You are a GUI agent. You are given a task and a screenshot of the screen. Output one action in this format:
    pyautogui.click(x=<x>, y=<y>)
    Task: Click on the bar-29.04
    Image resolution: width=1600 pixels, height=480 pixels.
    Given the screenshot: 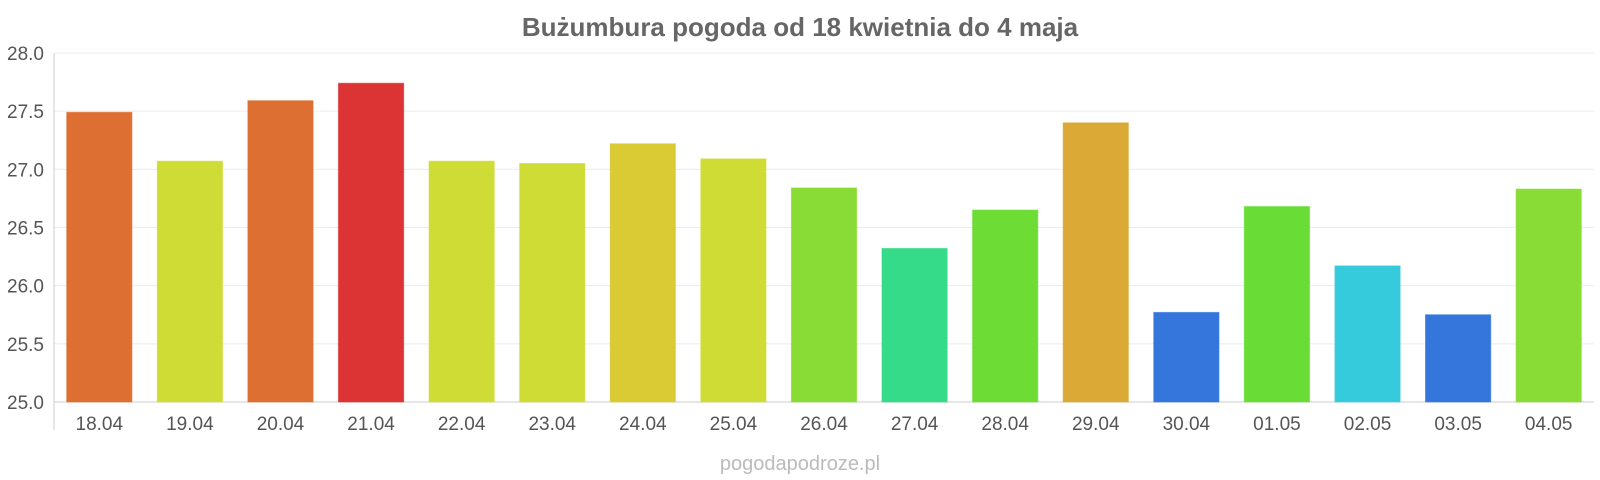 What is the action you would take?
    pyautogui.click(x=1095, y=262)
    